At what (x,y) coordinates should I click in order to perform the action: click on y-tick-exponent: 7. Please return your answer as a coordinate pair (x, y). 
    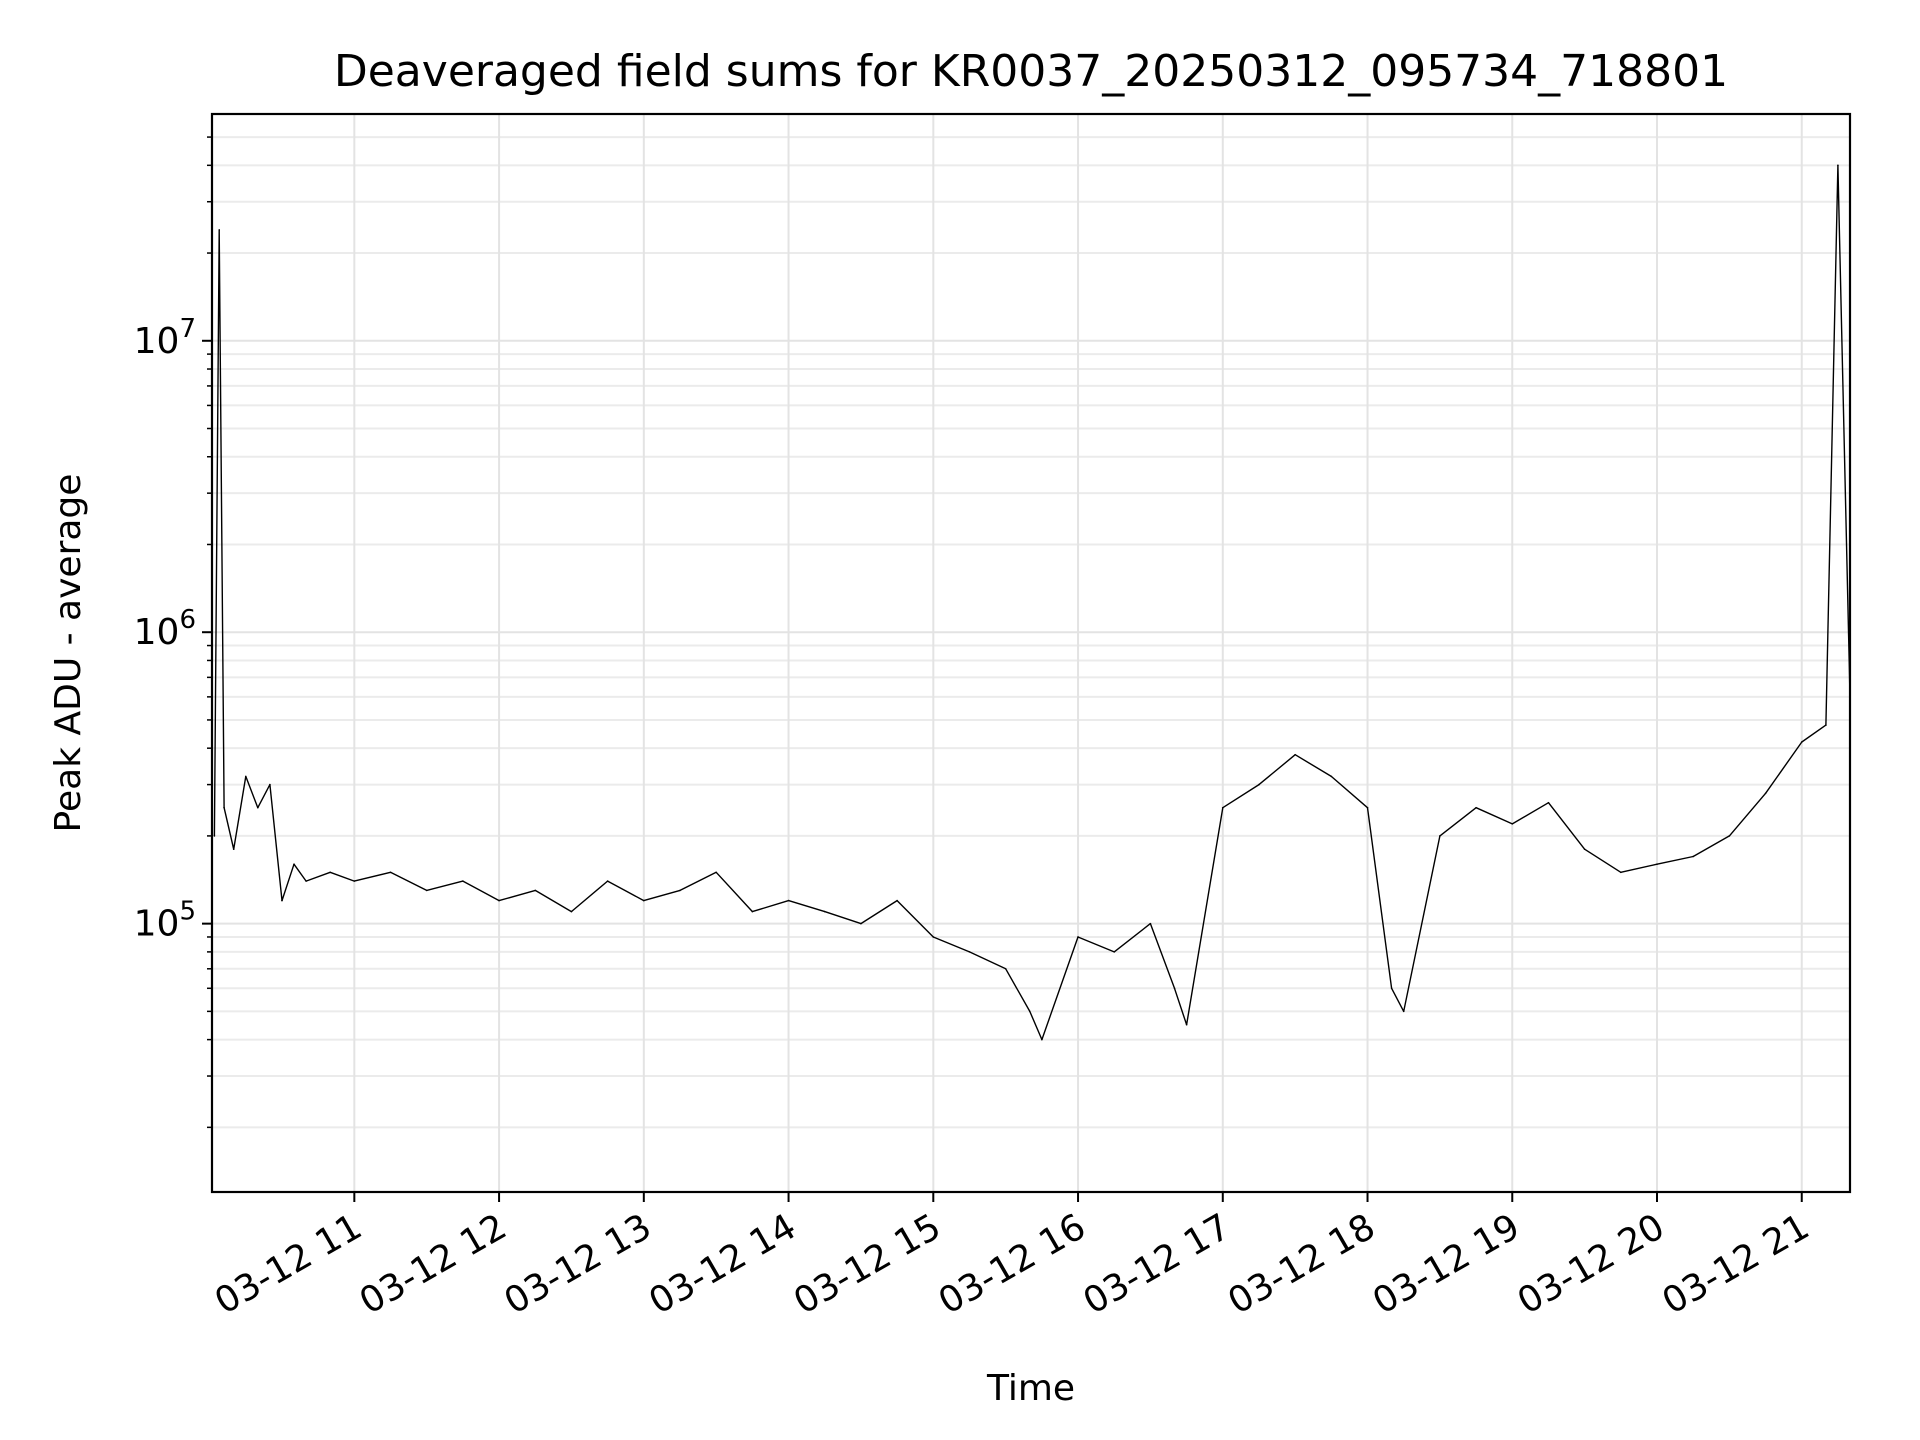
    Looking at the image, I should click on (187, 329).